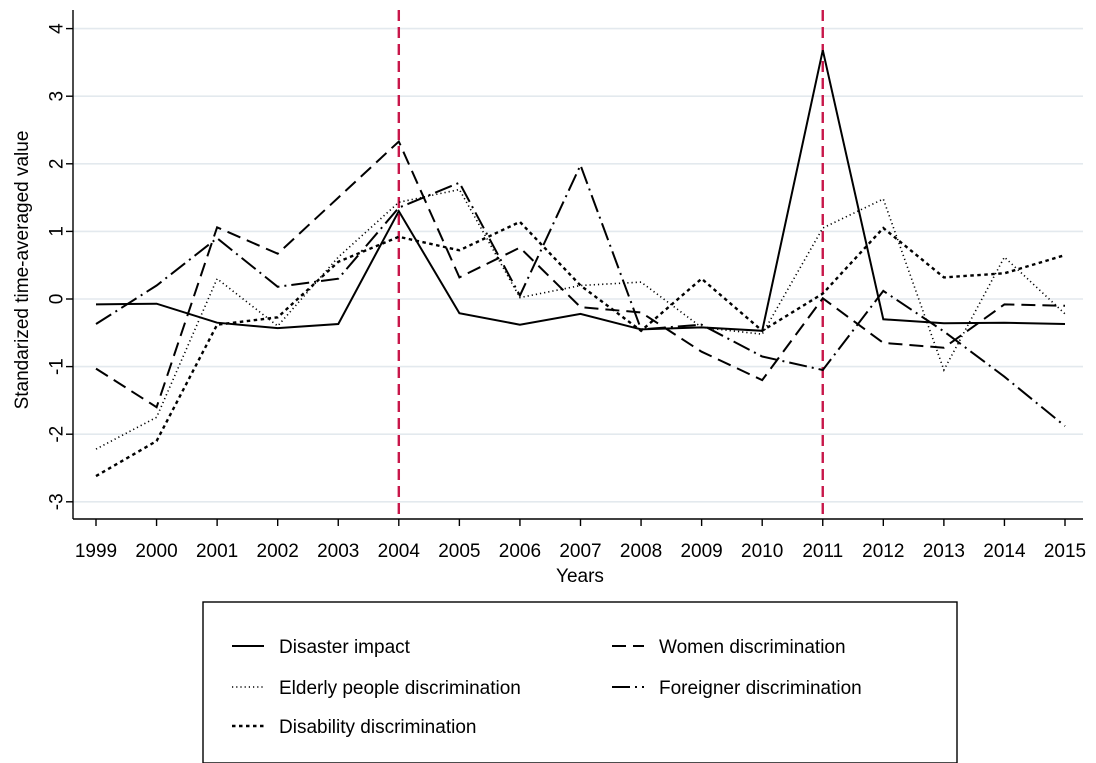 The image size is (1096, 763). Describe the element at coordinates (345, 647) in the screenshot. I see `legend-label: Disaster impact` at that location.